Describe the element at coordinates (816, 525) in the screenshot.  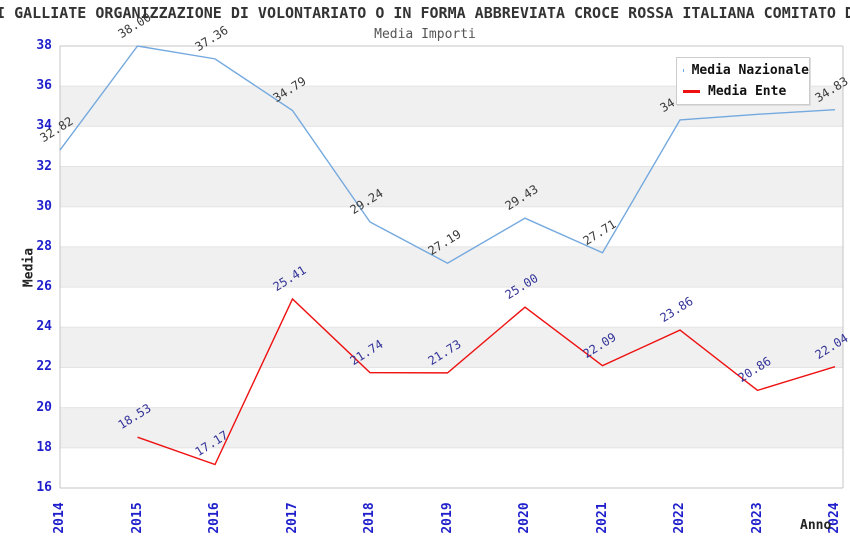
I see `x-axis-title: Anno` at that location.